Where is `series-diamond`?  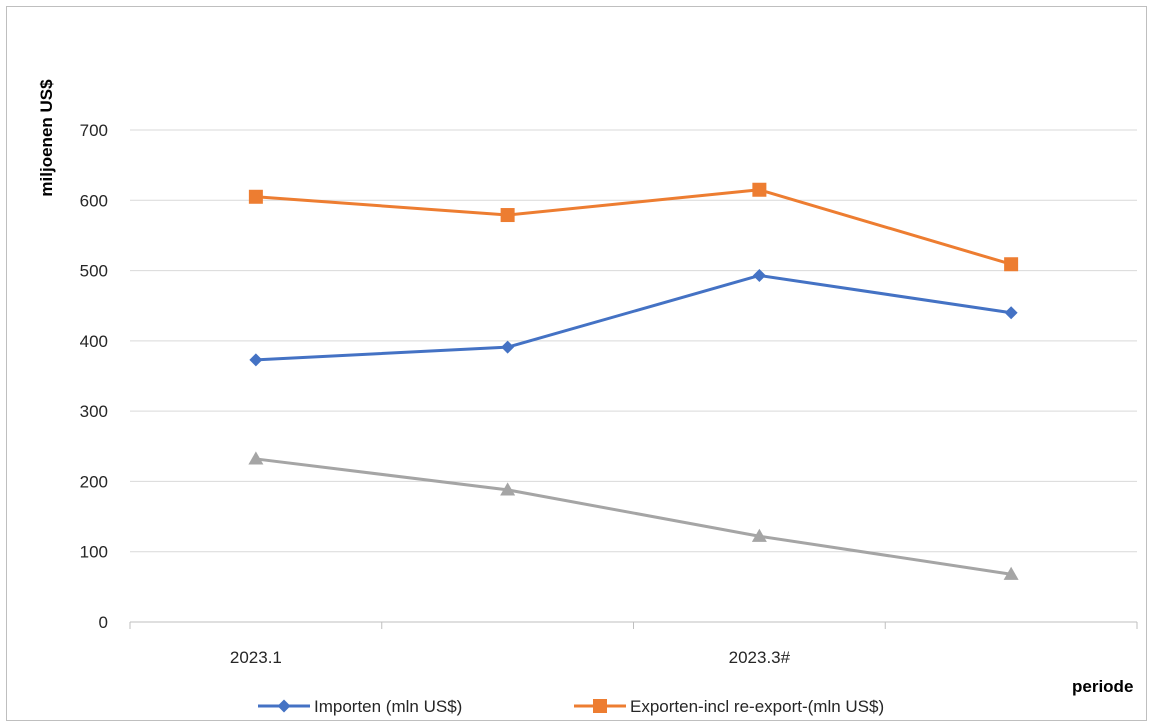 series-diamond is located at coordinates (633, 317).